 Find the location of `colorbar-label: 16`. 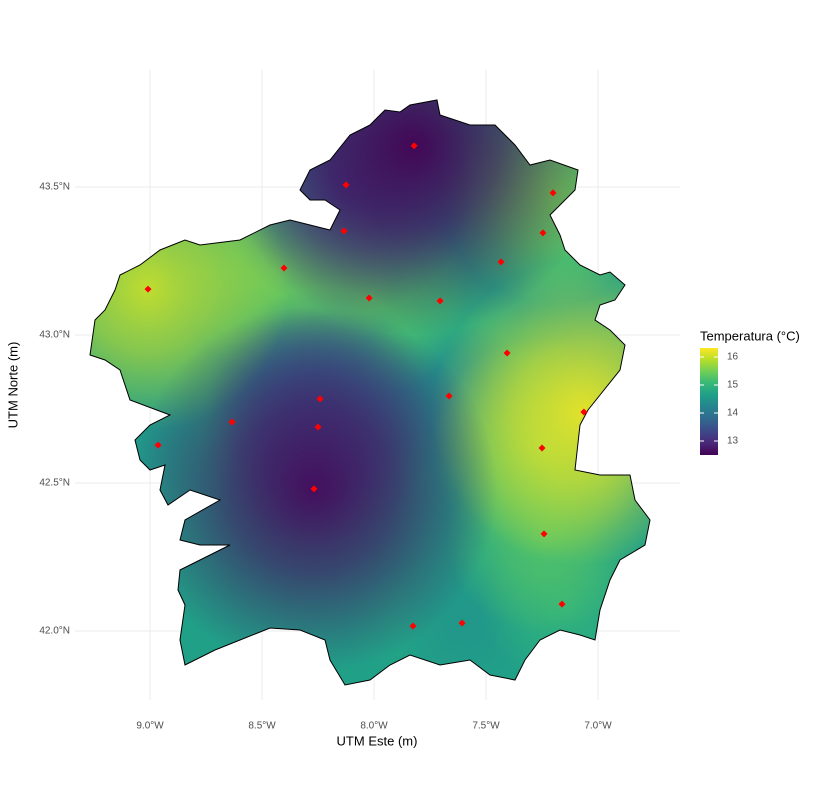

colorbar-label: 16 is located at coordinates (733, 357).